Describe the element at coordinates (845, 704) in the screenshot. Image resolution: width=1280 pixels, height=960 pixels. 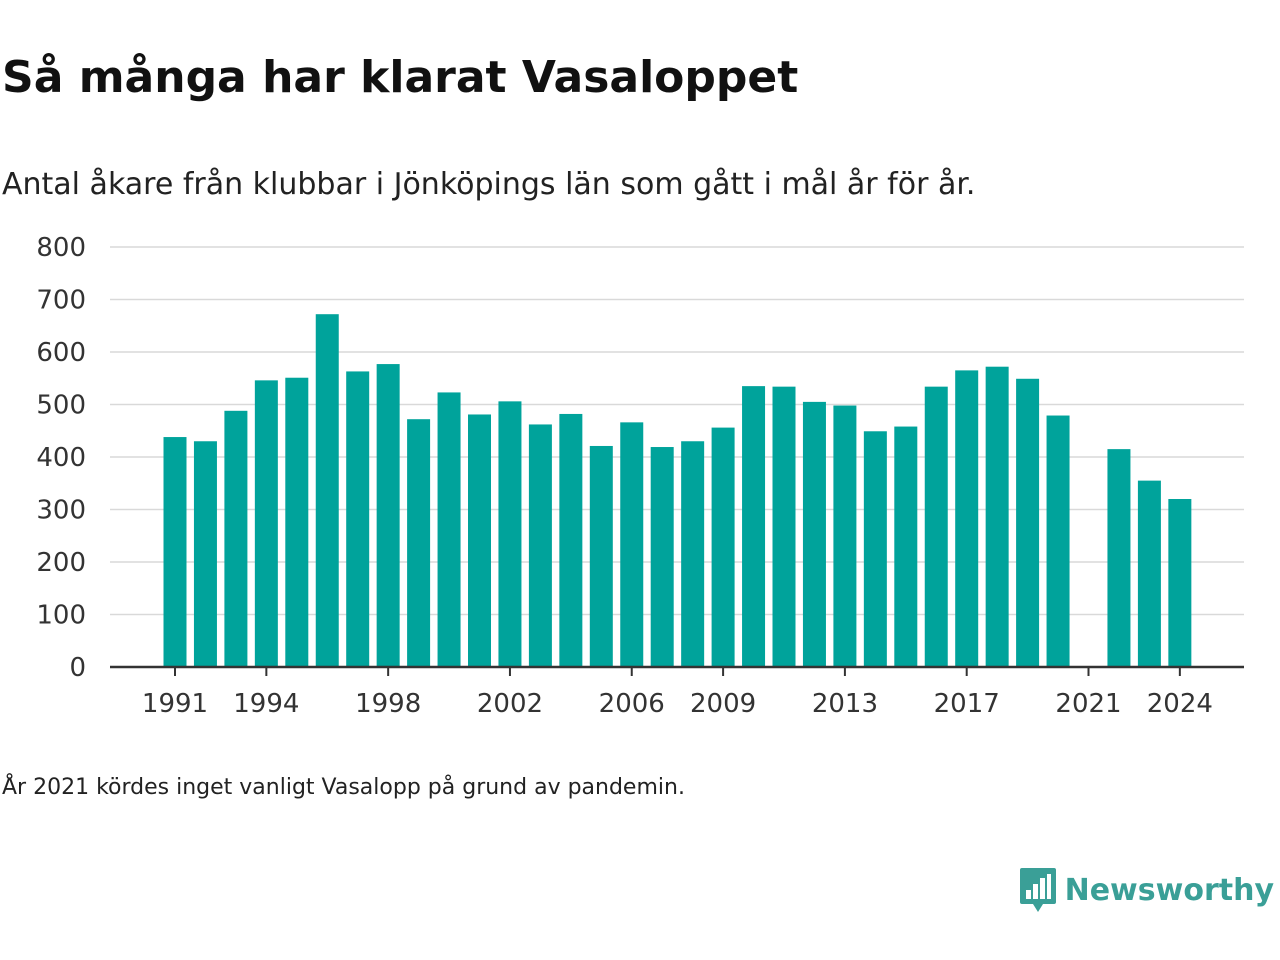
I see `x-tick-label: 2013` at that location.